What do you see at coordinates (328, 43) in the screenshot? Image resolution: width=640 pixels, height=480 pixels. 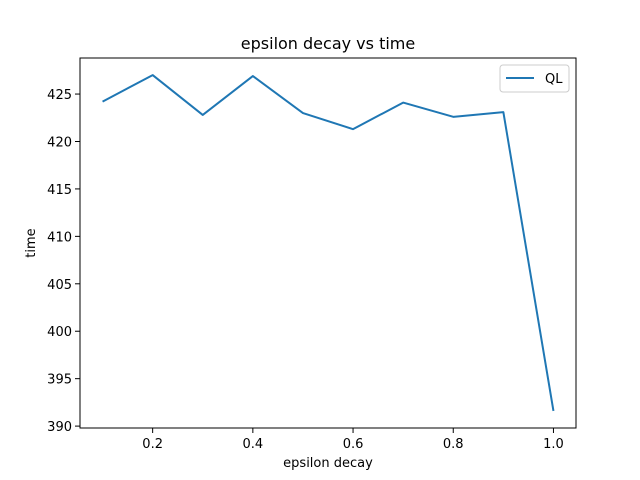 I see `chart-title: epsilon decay vs time` at bounding box center [328, 43].